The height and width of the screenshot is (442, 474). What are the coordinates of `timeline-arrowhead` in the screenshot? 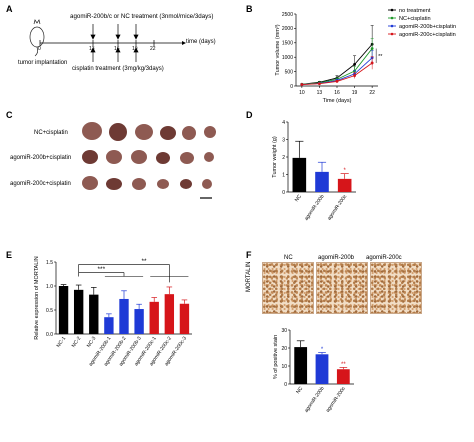 It's located at (184, 43).